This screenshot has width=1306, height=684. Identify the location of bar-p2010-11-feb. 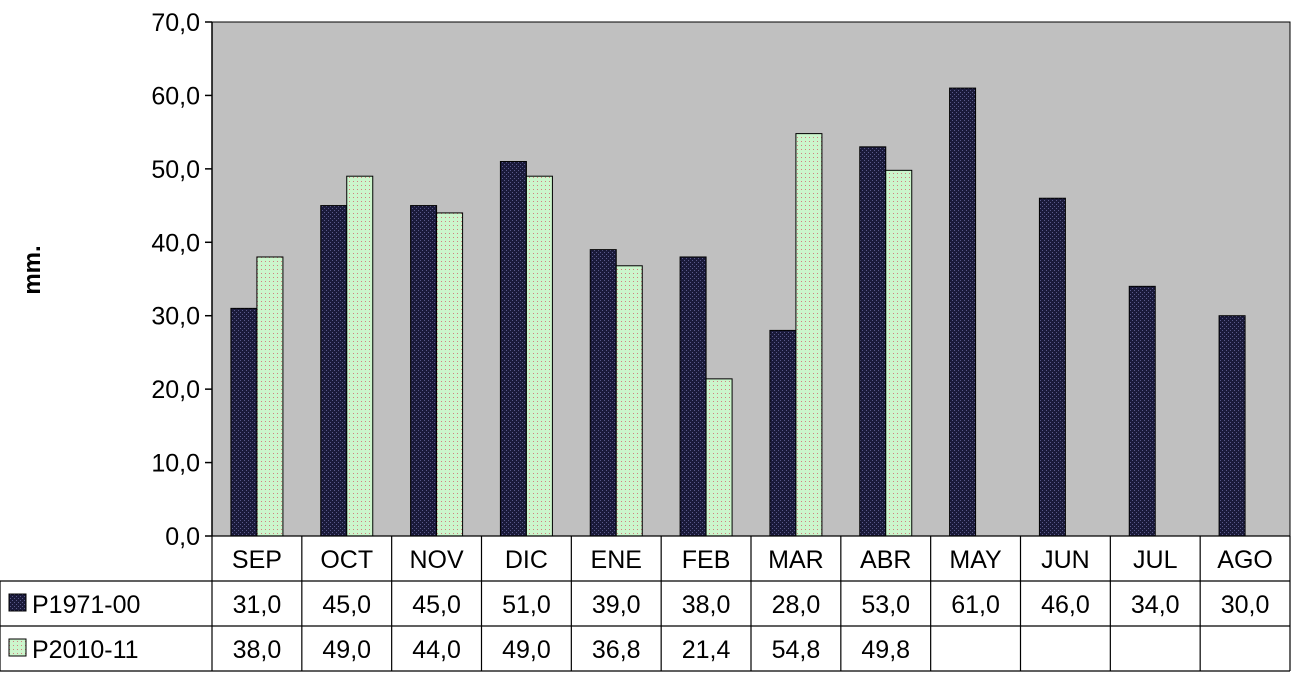
(719, 457).